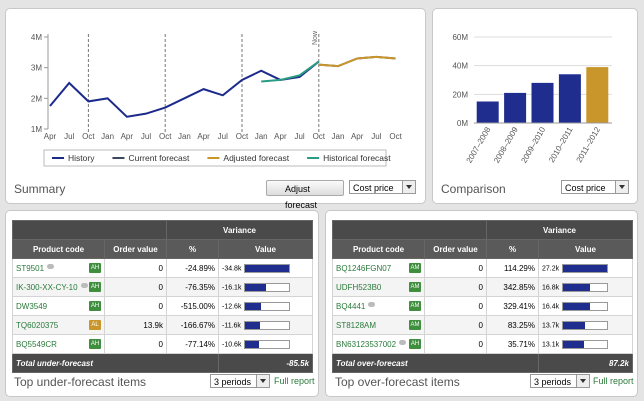 This screenshot has height=401, width=644. Describe the element at coordinates (378, 249) in the screenshot. I see `column-header: Product code` at that location.